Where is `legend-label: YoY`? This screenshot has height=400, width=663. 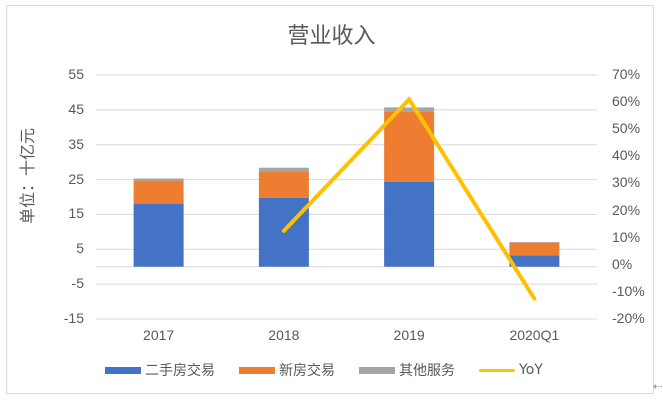
legend-label: YoY is located at coordinates (531, 370).